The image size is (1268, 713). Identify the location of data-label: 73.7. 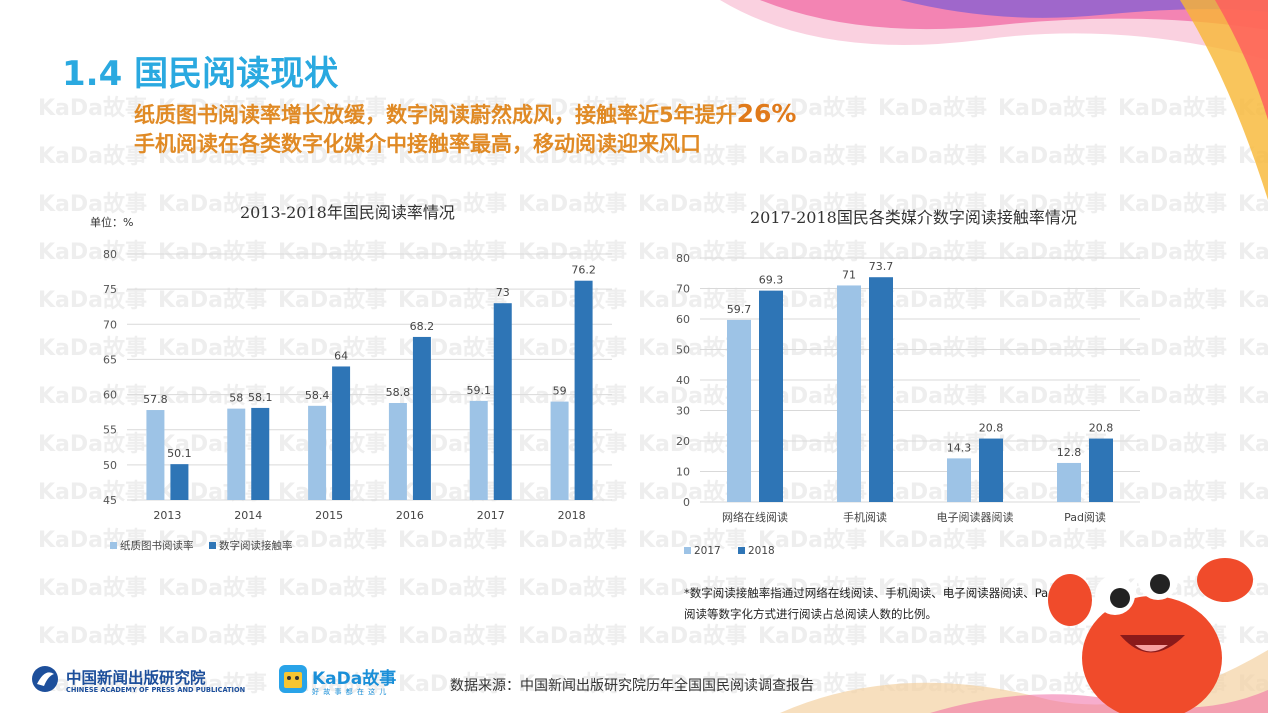
(881, 266).